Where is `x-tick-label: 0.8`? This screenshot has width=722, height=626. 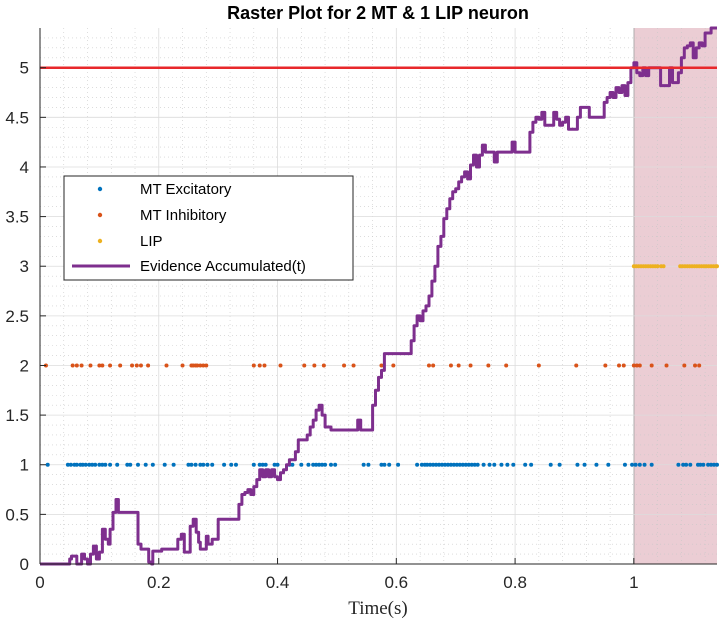 x-tick-label: 0.8 is located at coordinates (515, 582).